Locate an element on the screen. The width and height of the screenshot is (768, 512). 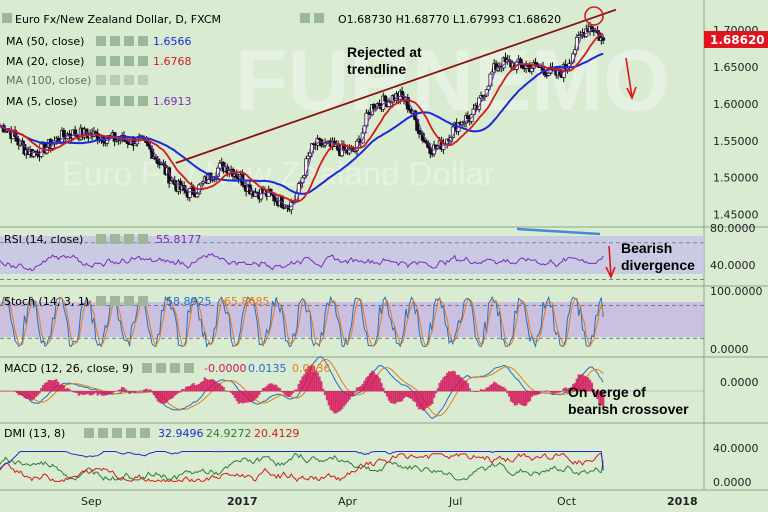
rsi-axis-tick-label: 80.0000 is located at coordinates (733, 228).